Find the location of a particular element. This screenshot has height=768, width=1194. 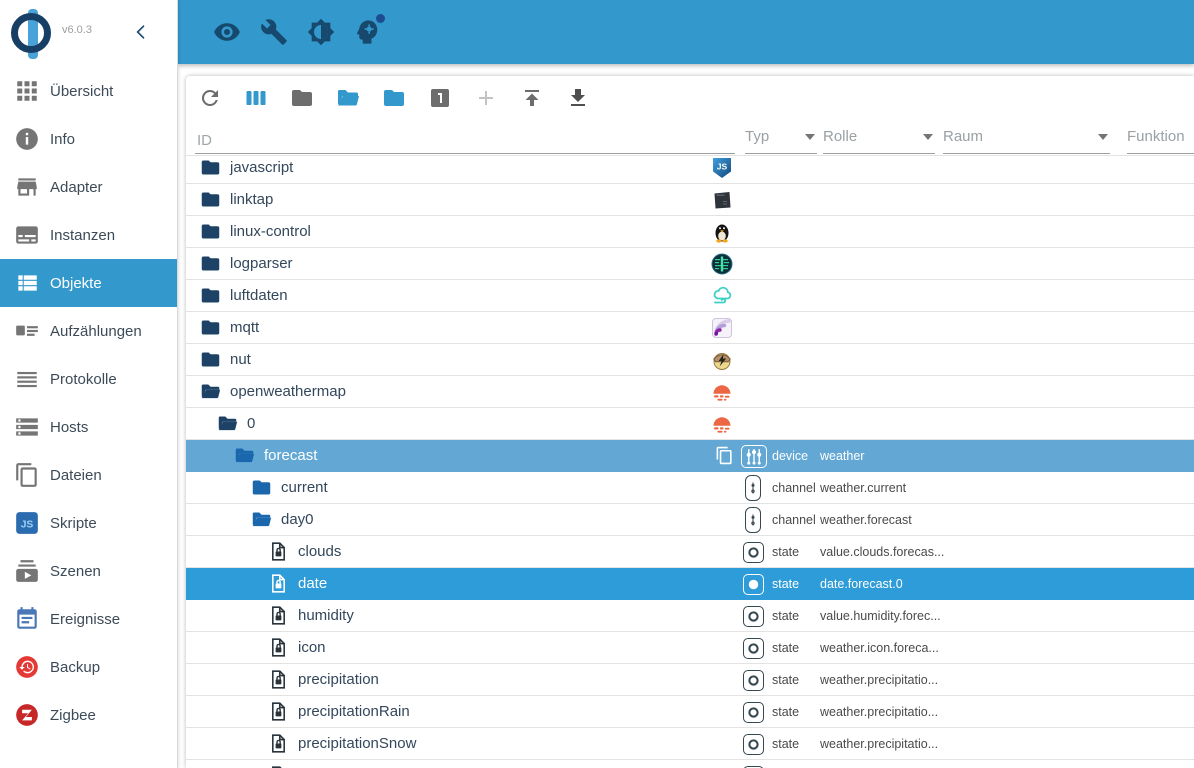

wrench-icon is located at coordinates (274, 32).